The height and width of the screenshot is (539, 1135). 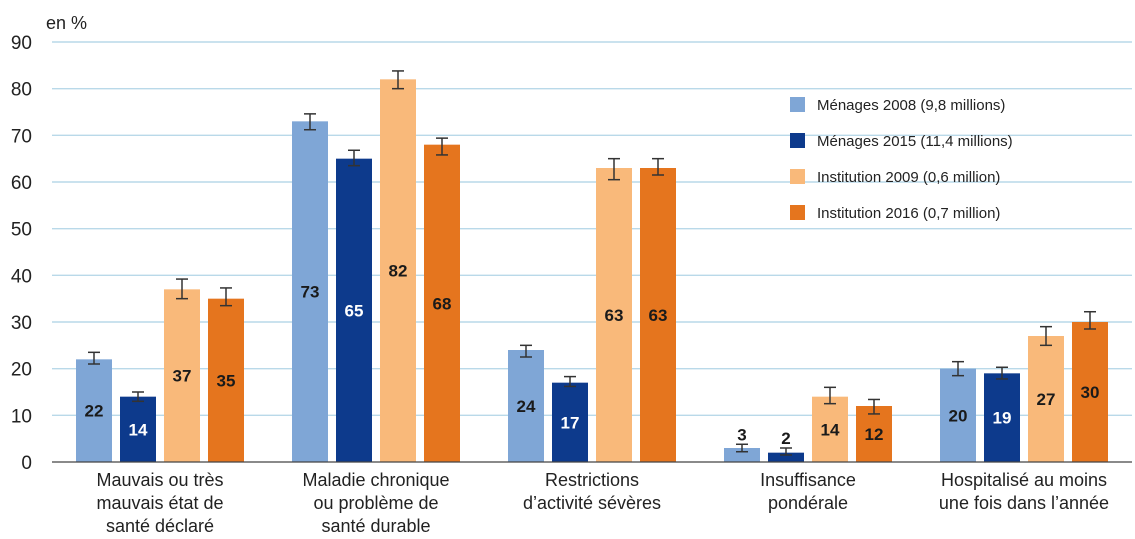 I want to click on bar-value-label: 20, so click(x=958, y=415).